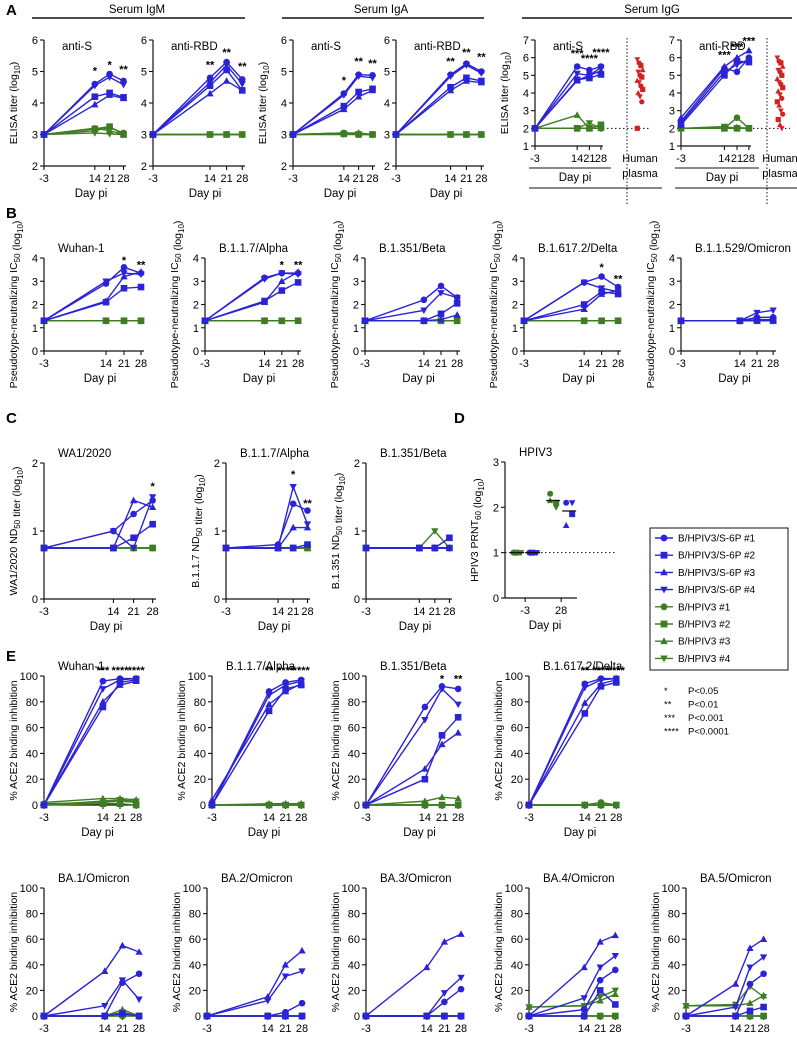  I want to click on chart-title: anti-RBD, so click(194, 47).